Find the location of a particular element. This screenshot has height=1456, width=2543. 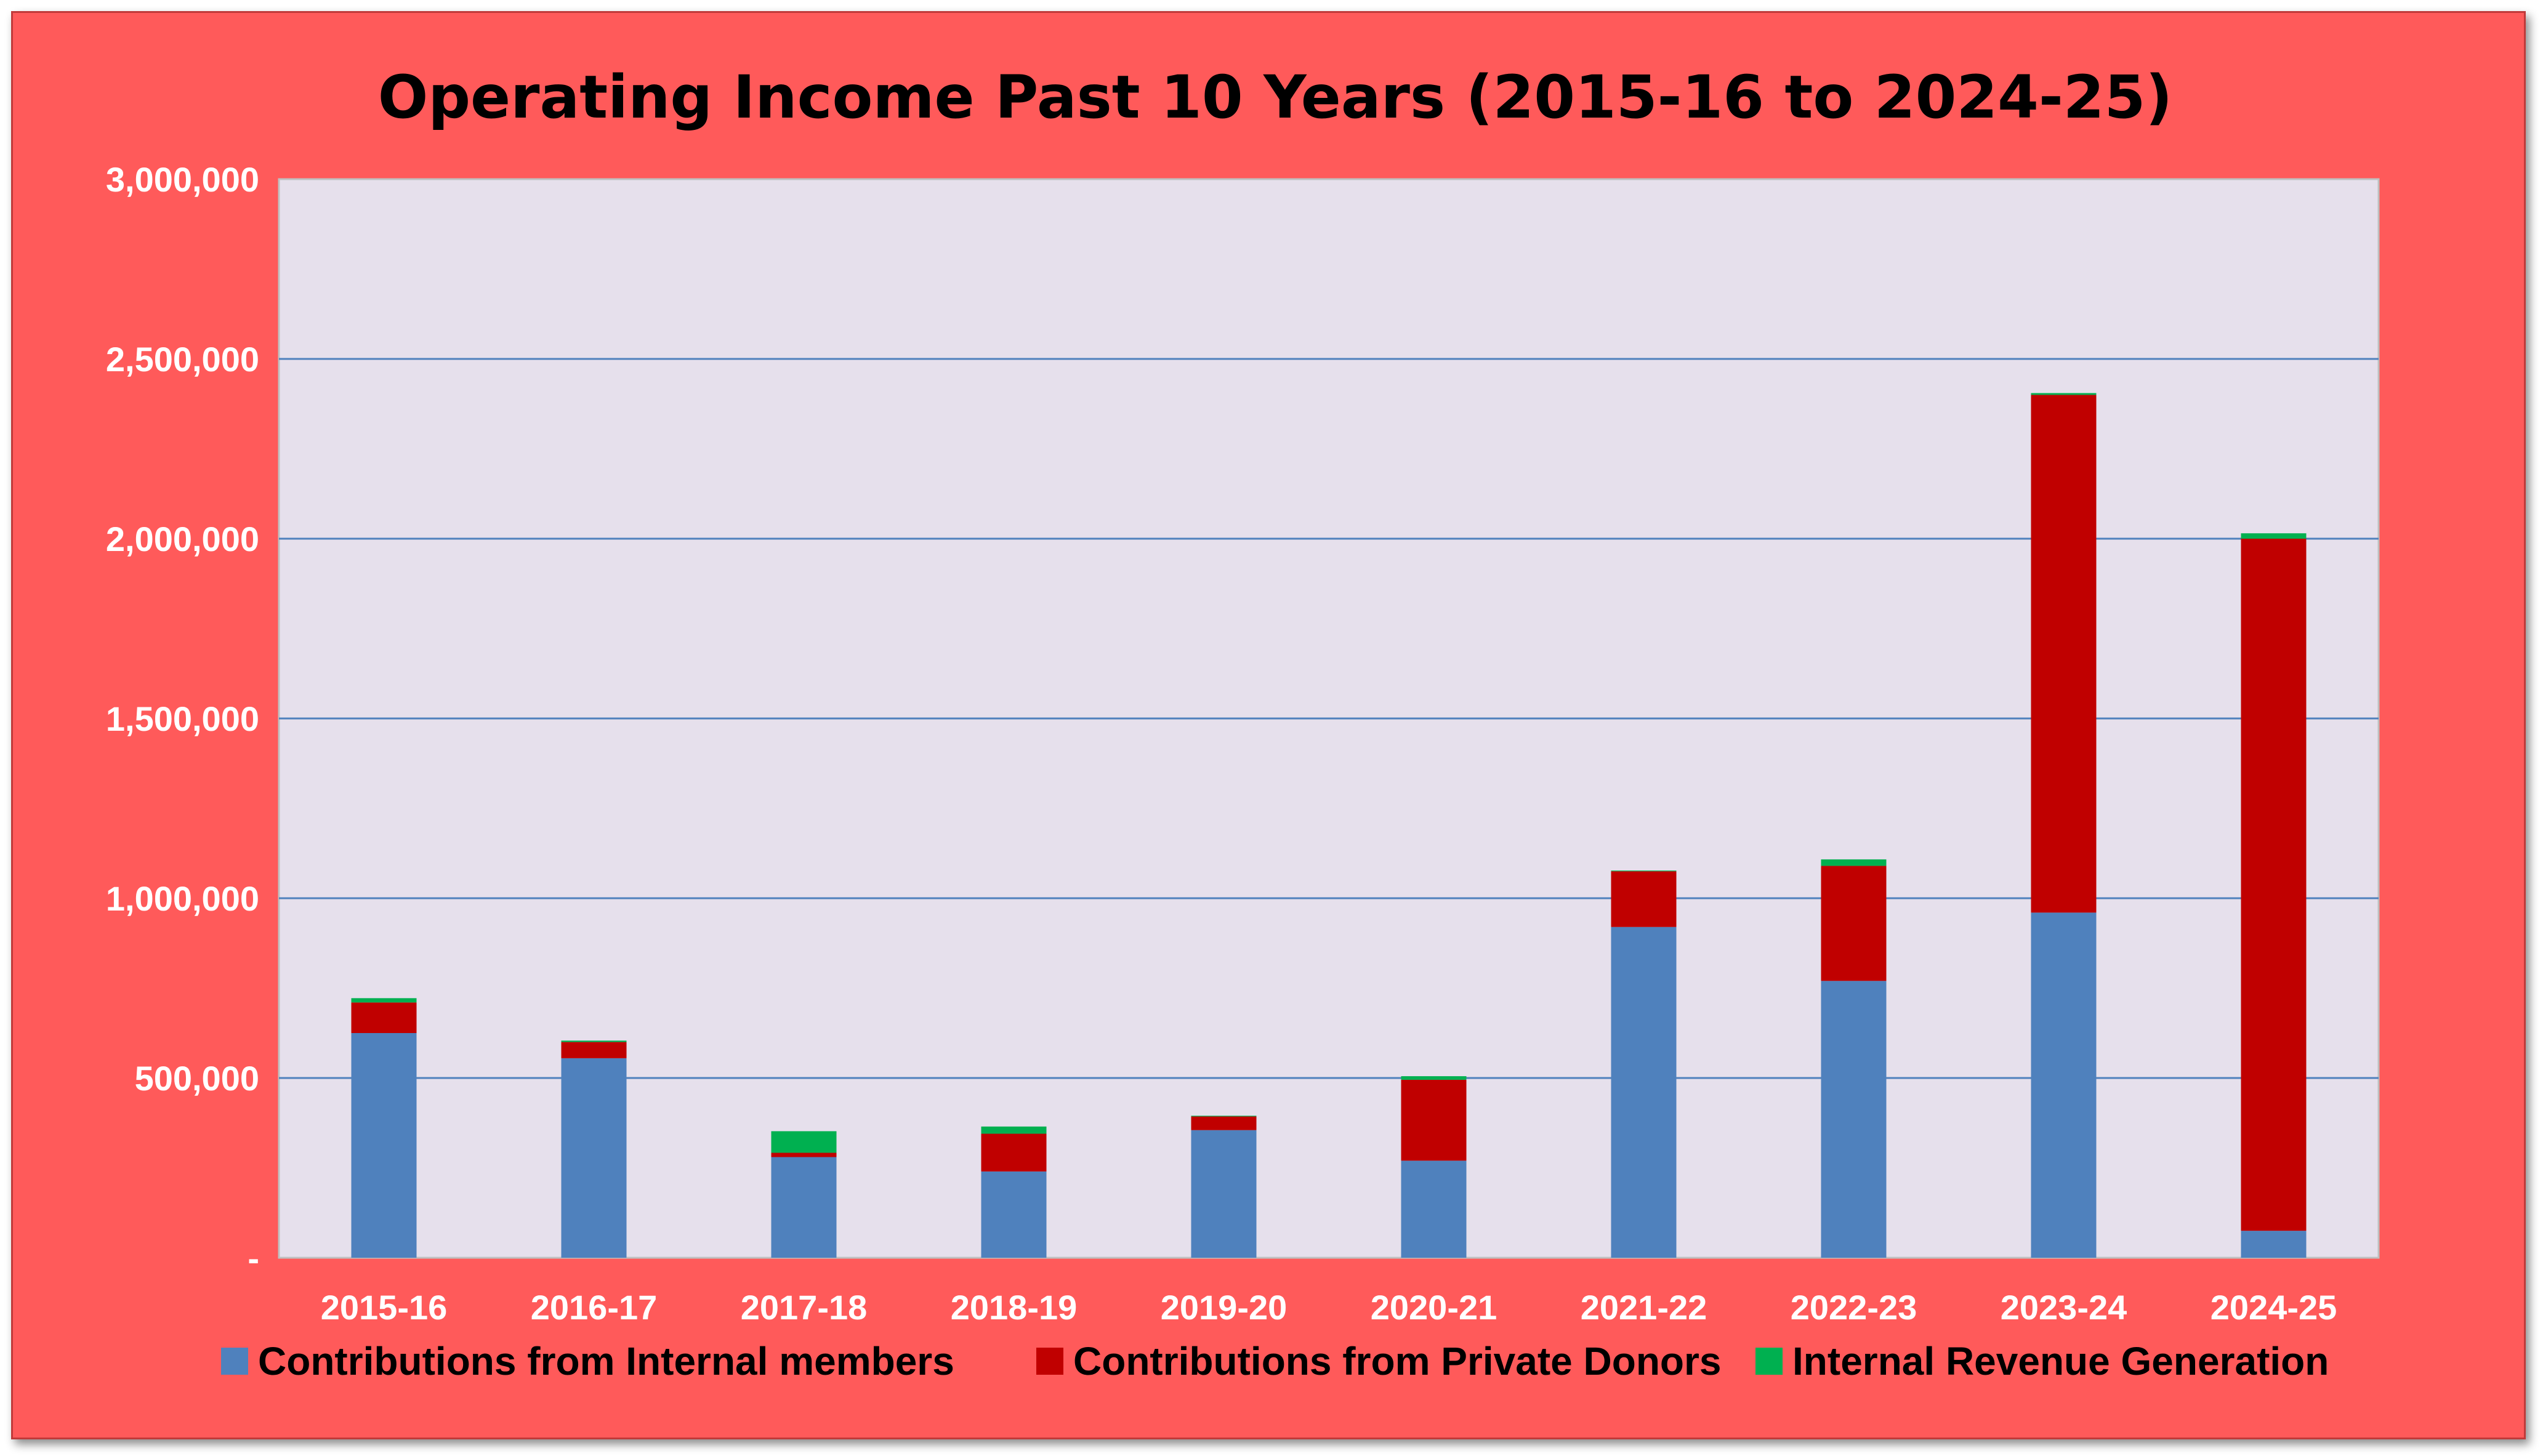

x-tick-label: 2023-24 is located at coordinates (2064, 1307).